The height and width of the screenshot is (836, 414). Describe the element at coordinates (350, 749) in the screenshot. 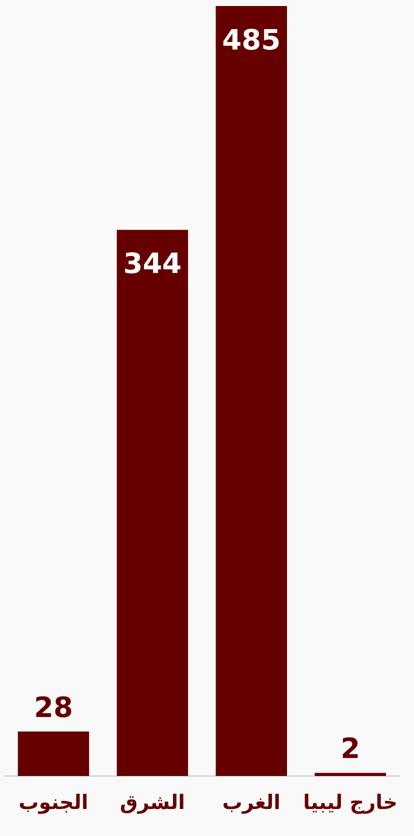

I see `data-label: 2` at that location.